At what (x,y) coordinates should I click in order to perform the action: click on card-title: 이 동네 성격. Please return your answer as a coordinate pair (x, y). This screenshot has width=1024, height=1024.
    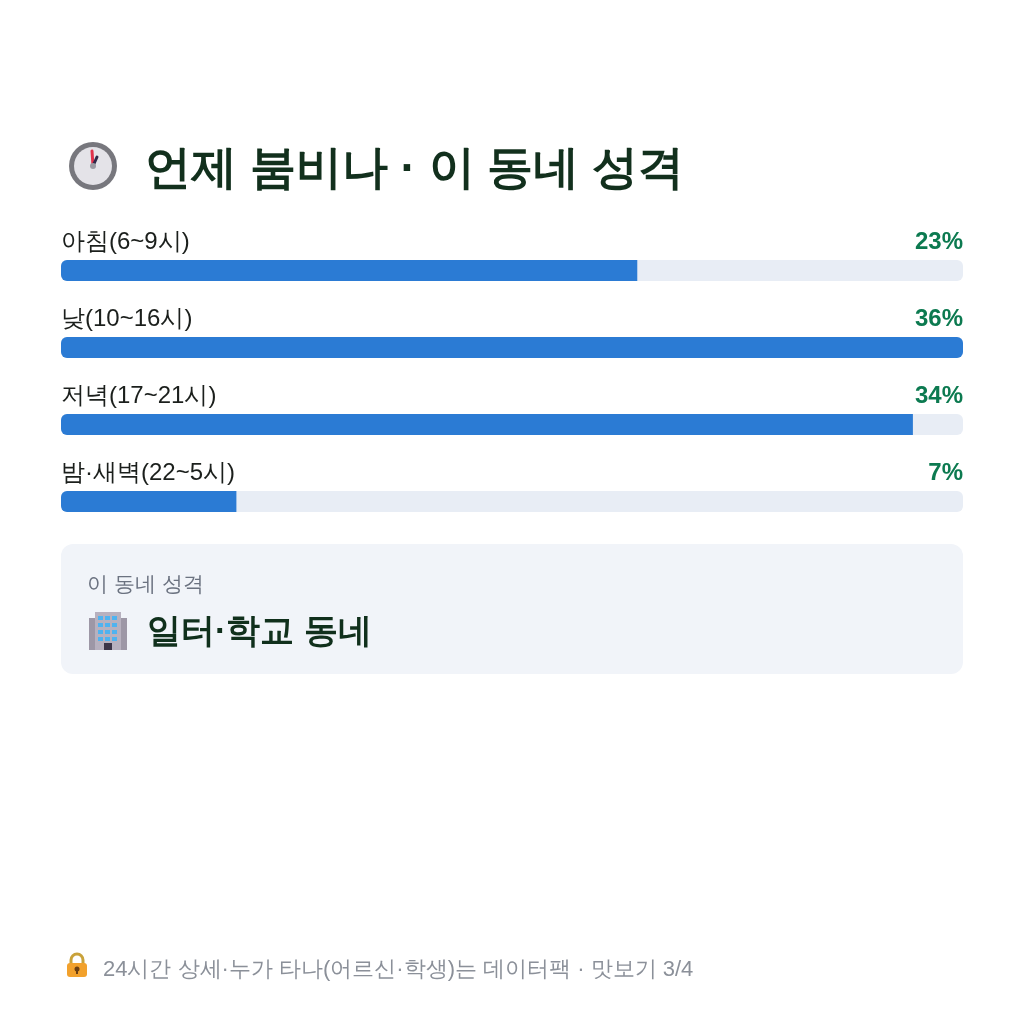
    Looking at the image, I should click on (145, 583).